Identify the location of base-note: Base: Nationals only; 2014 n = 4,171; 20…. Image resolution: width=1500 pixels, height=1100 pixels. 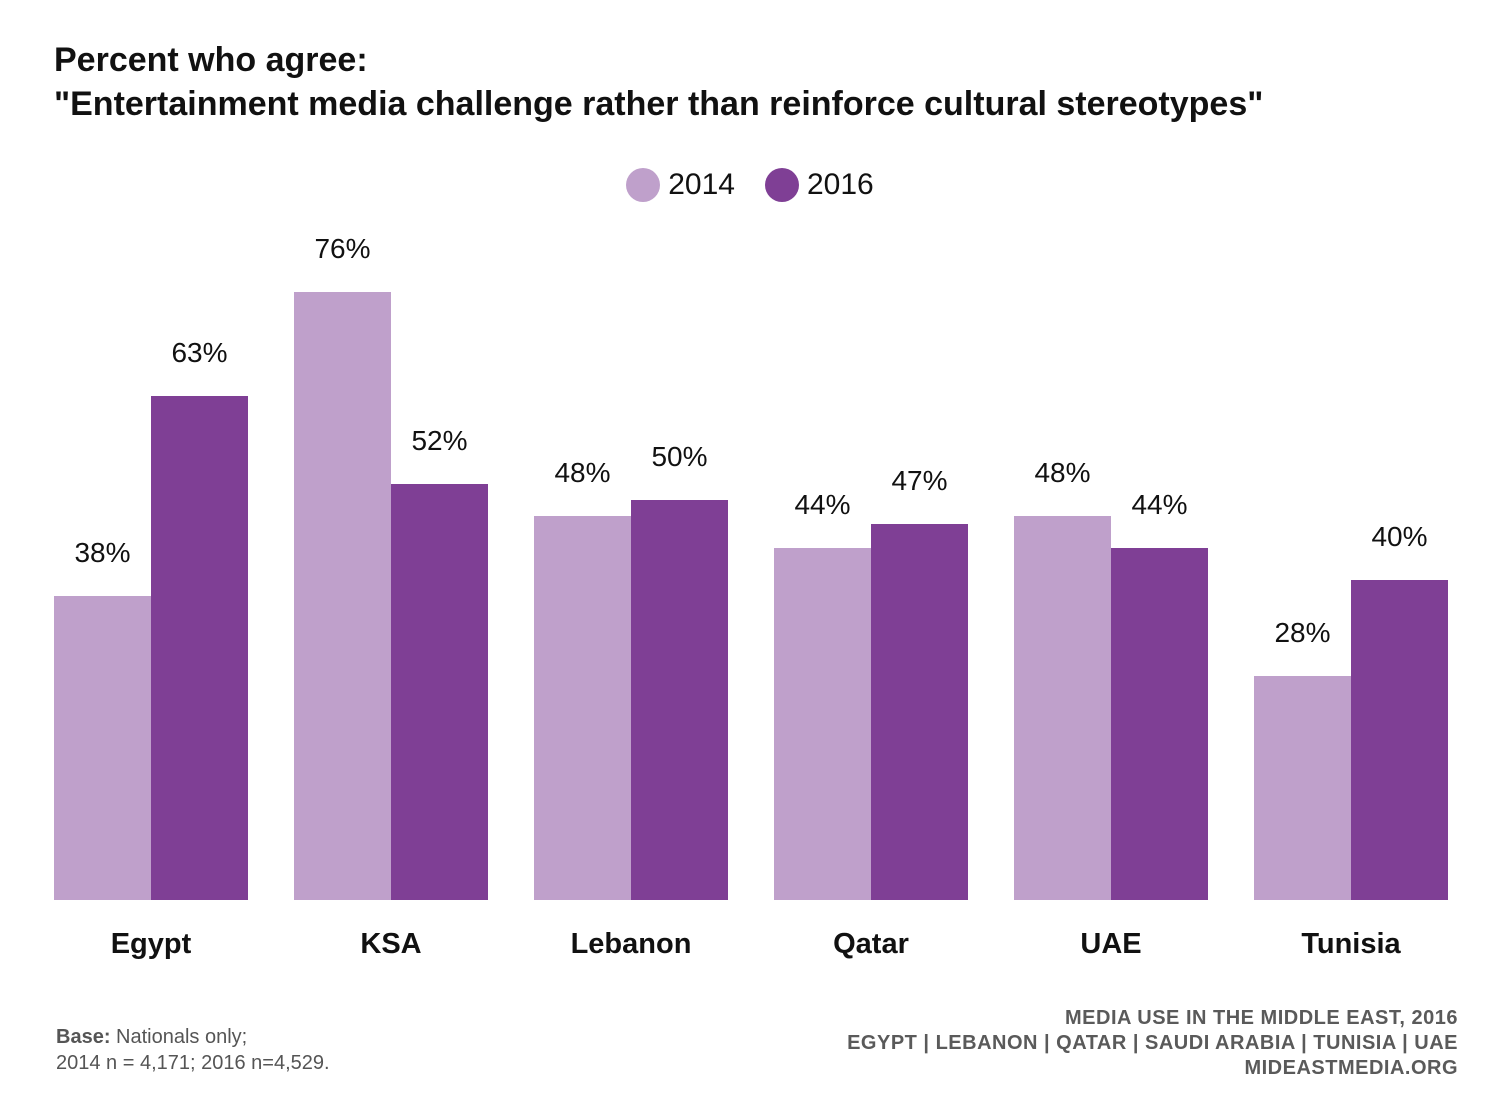
(193, 1050).